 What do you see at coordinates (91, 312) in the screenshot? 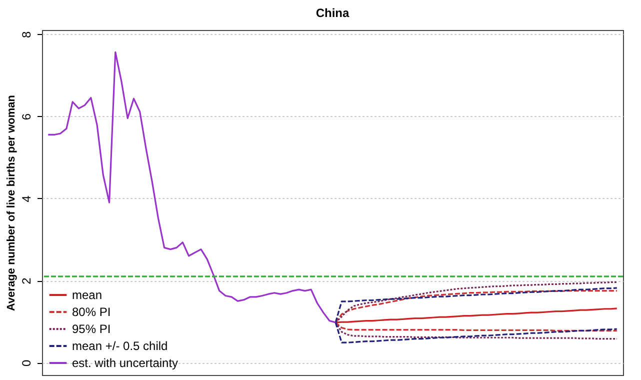
I see `legend-label: 80% PI` at bounding box center [91, 312].